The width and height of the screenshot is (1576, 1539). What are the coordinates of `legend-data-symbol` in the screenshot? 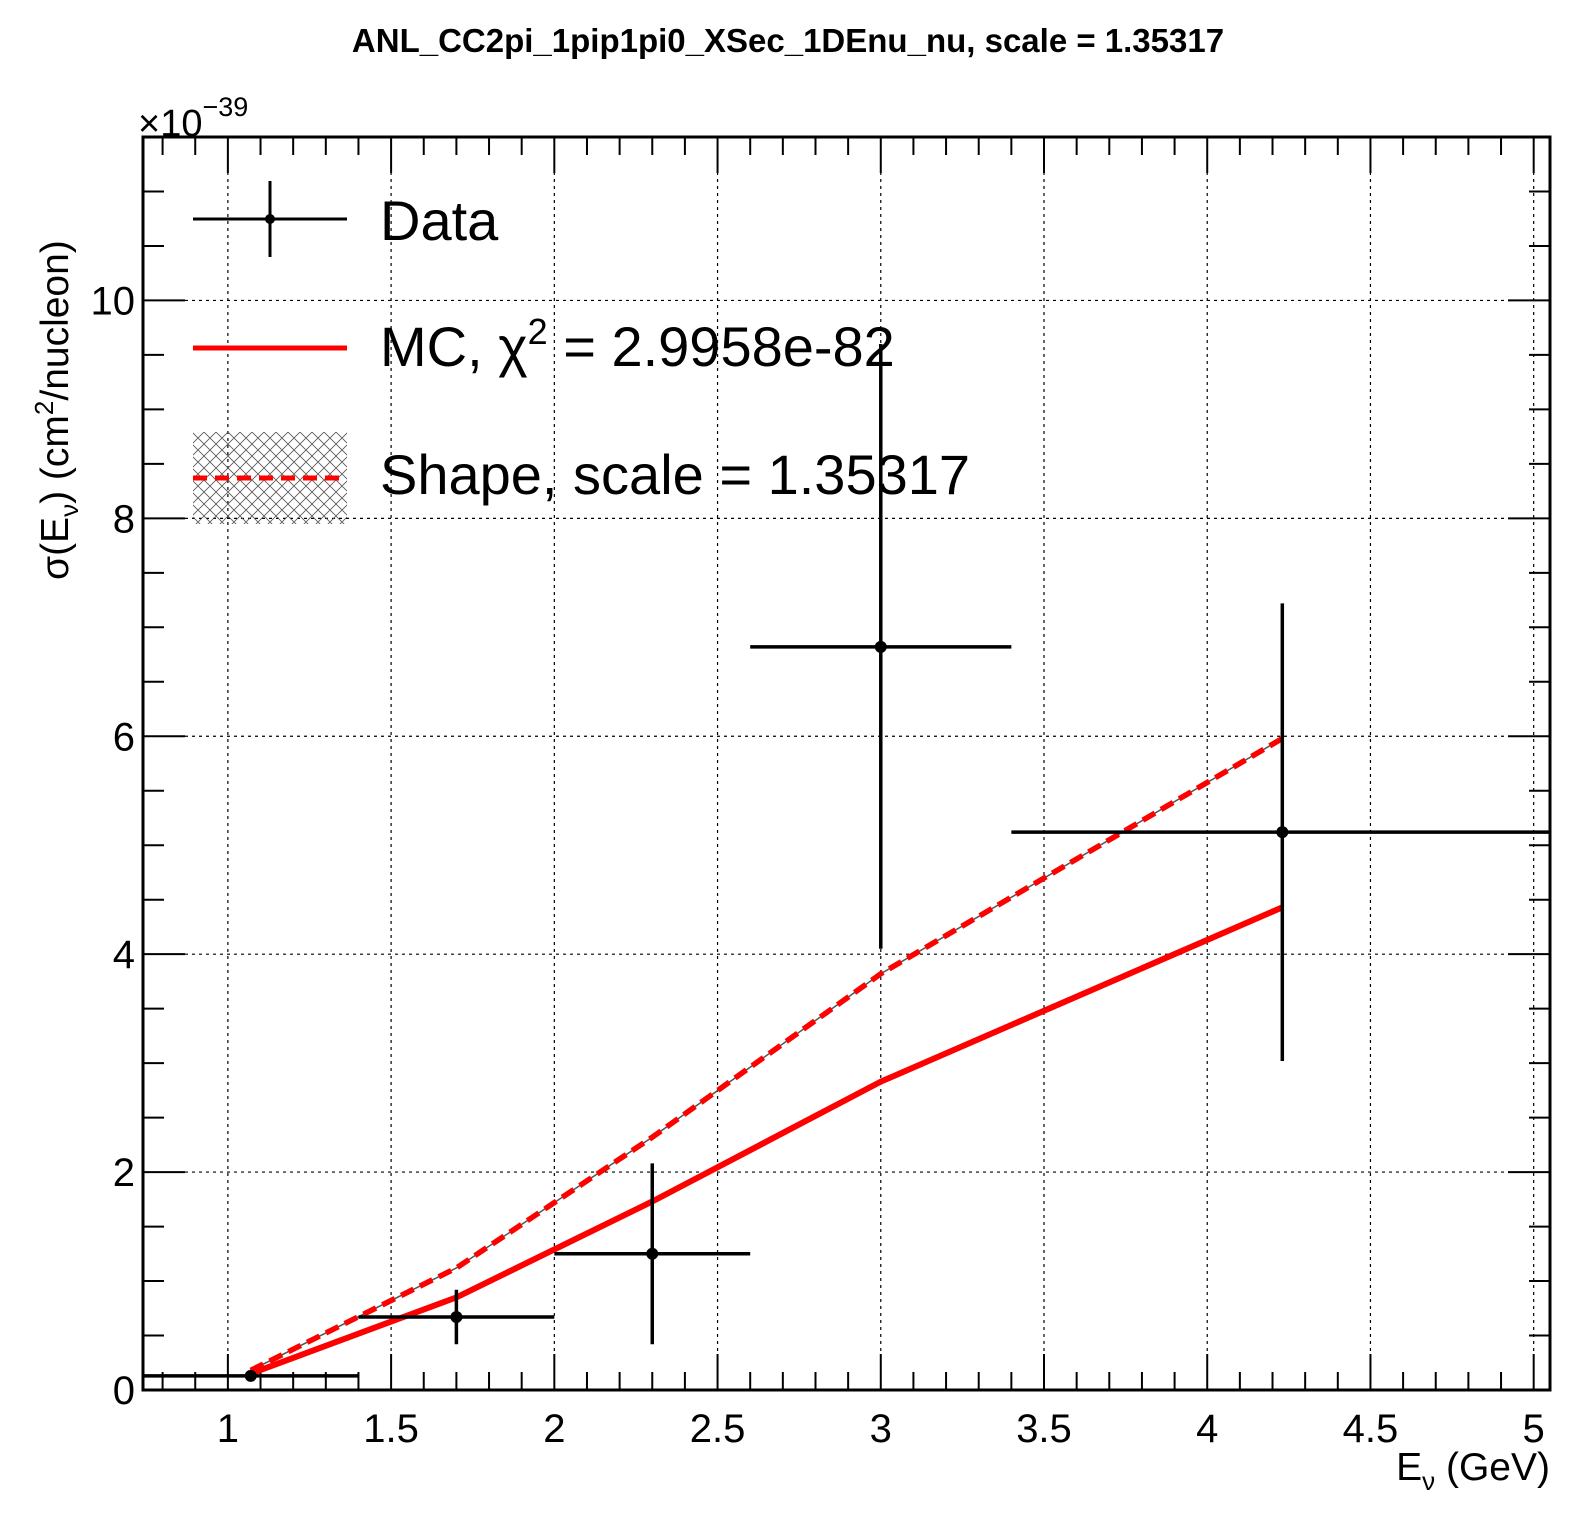 It's located at (270, 219).